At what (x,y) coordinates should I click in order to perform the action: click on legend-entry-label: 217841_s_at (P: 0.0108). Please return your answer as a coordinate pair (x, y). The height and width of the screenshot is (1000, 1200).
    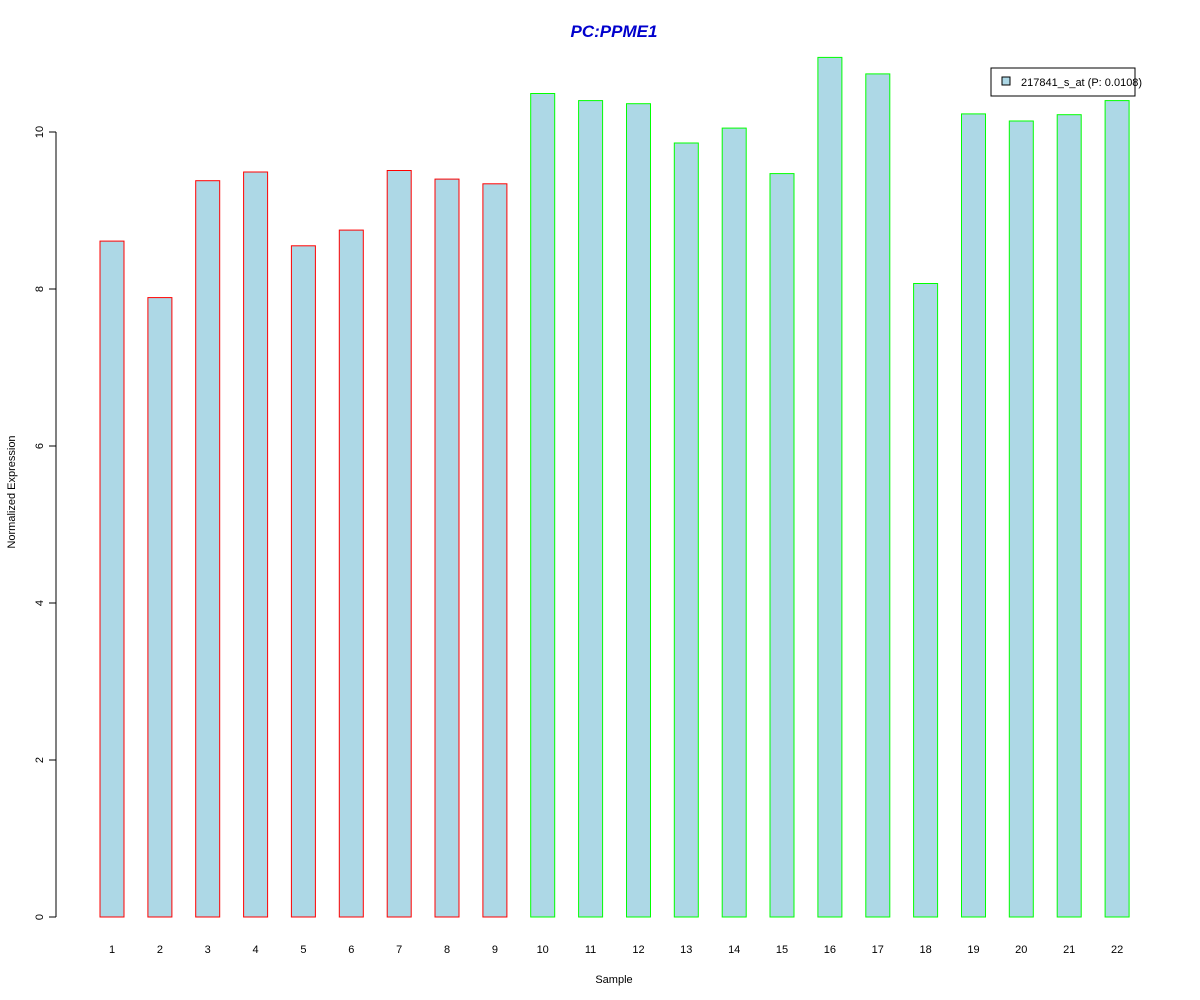
    Looking at the image, I should click on (1081, 83).